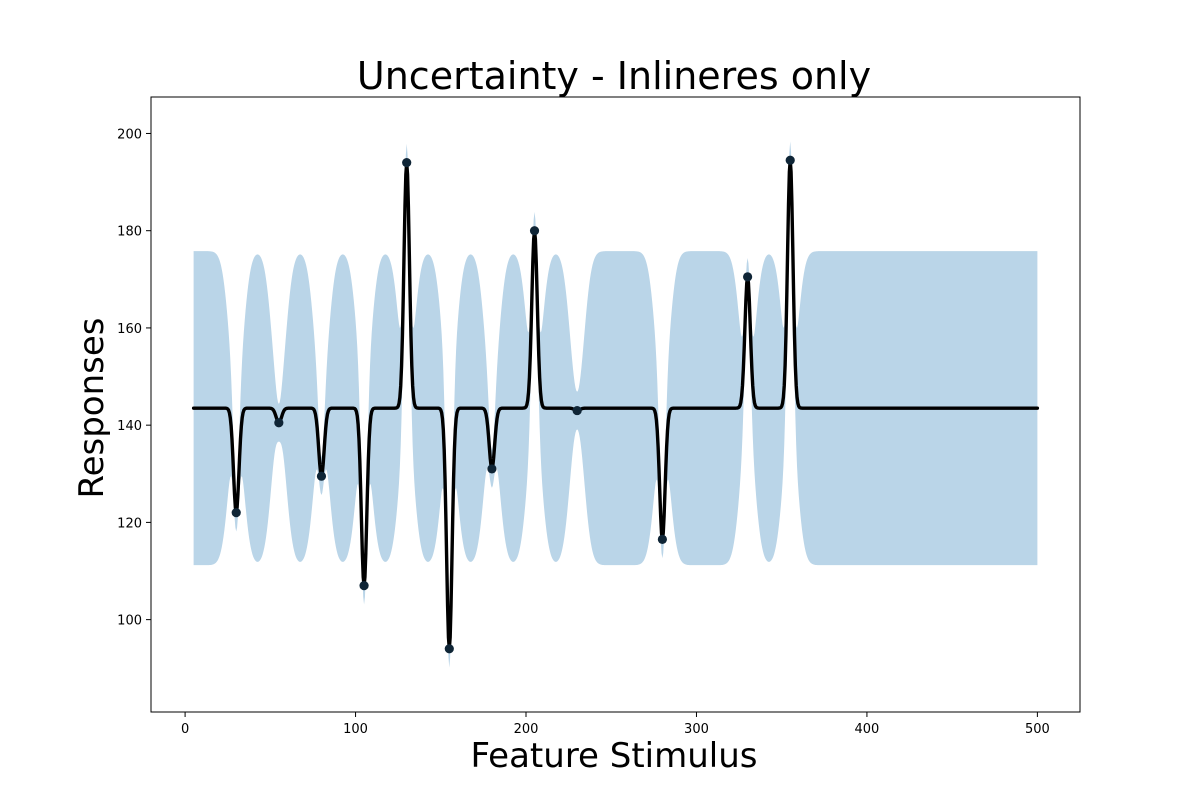  What do you see at coordinates (185, 729) in the screenshot?
I see `x-tick-label: 0` at bounding box center [185, 729].